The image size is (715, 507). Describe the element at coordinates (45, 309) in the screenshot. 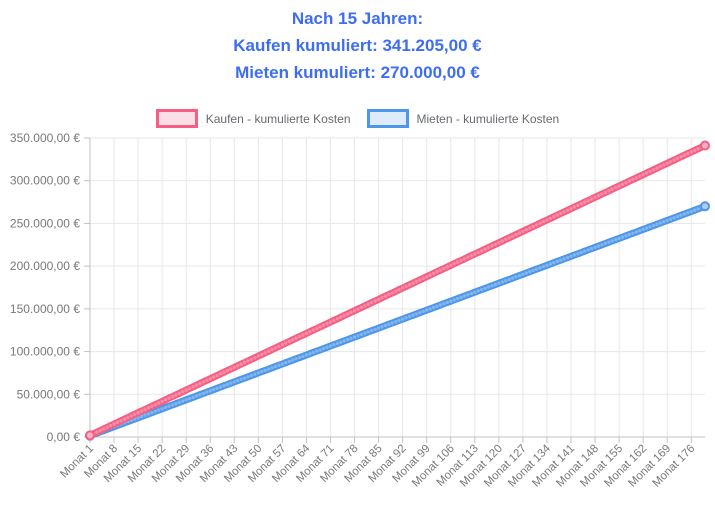

I see `svg-text: 150.000,00 €` at that location.